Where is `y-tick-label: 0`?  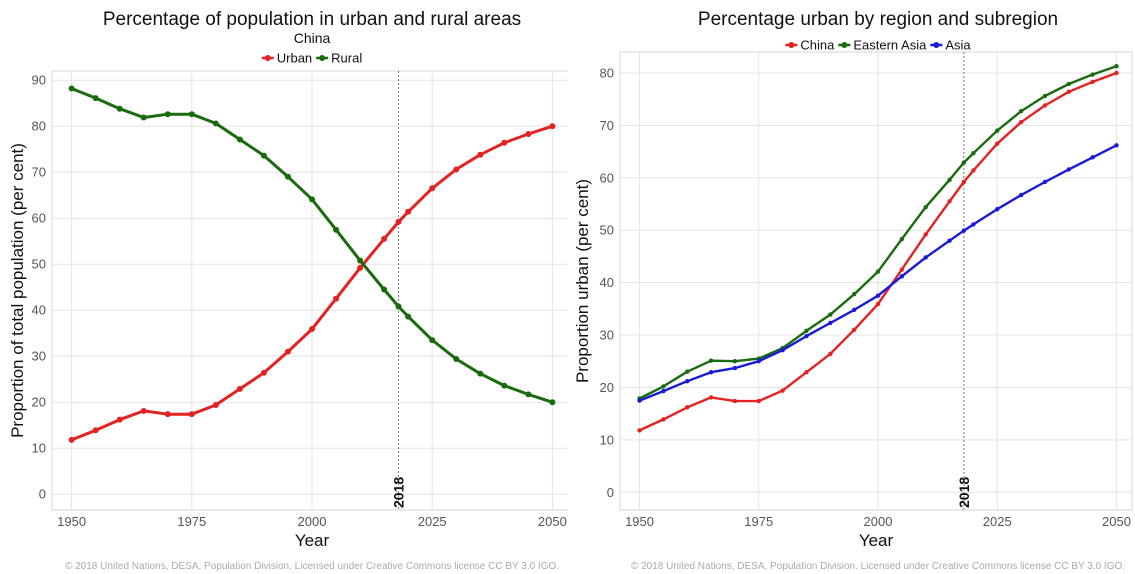
y-tick-label: 0 is located at coordinates (610, 492).